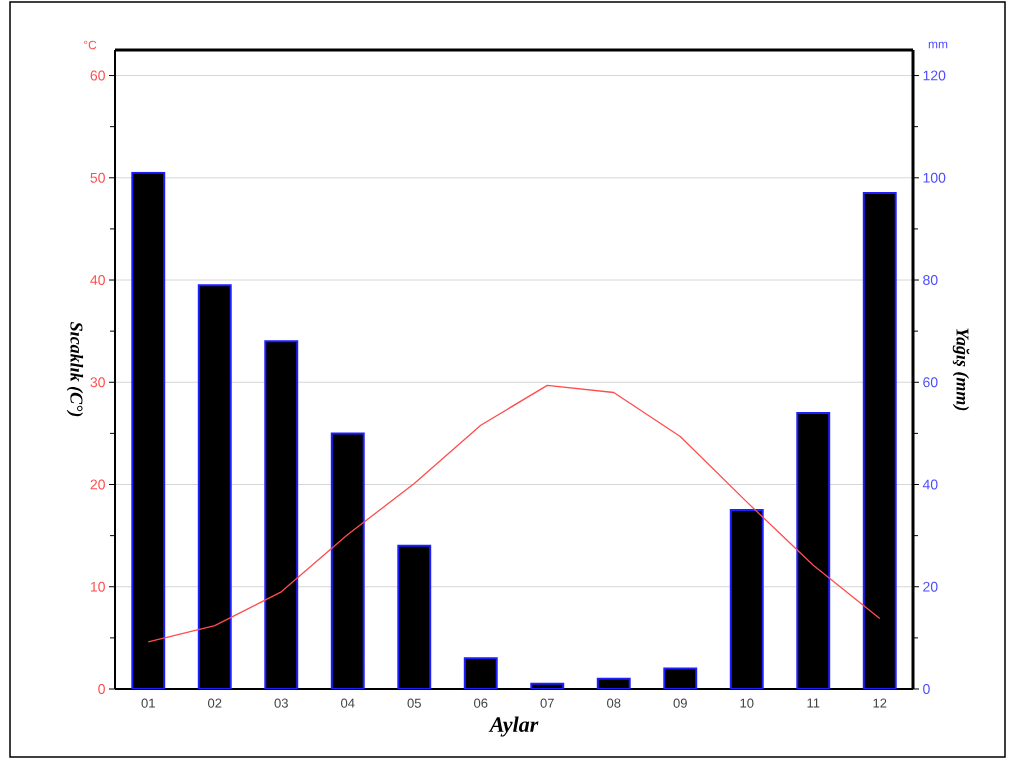 The height and width of the screenshot is (760, 1009). What do you see at coordinates (934, 75) in the screenshot?
I see `y2-tick-label: 120` at bounding box center [934, 75].